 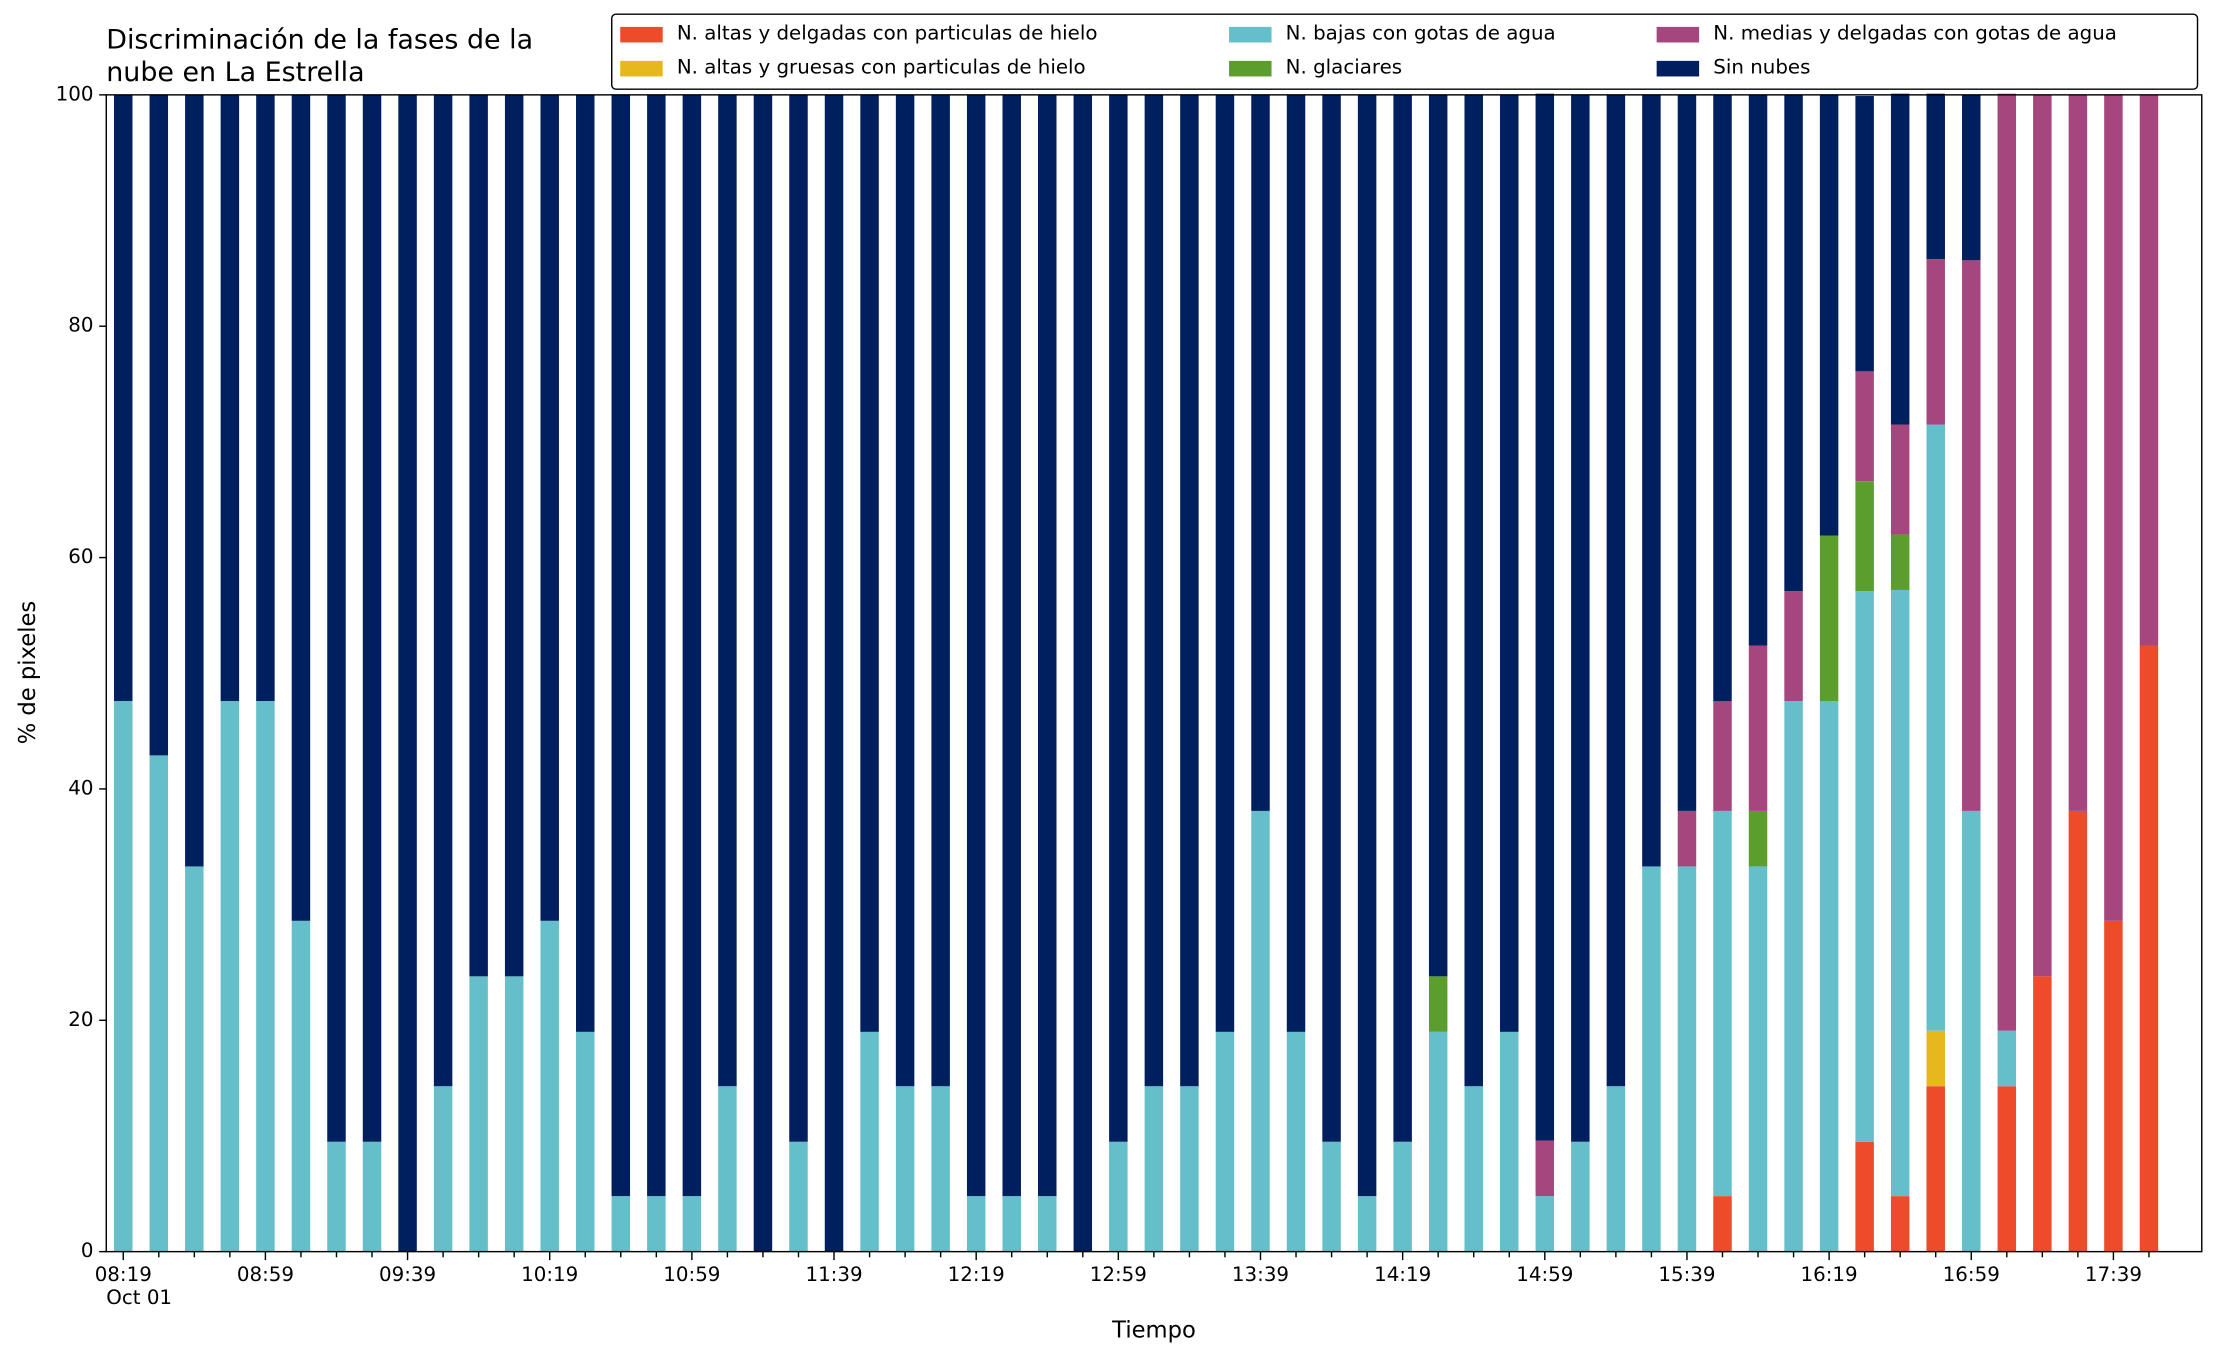 I want to click on legend-box, so click(x=1405, y=51).